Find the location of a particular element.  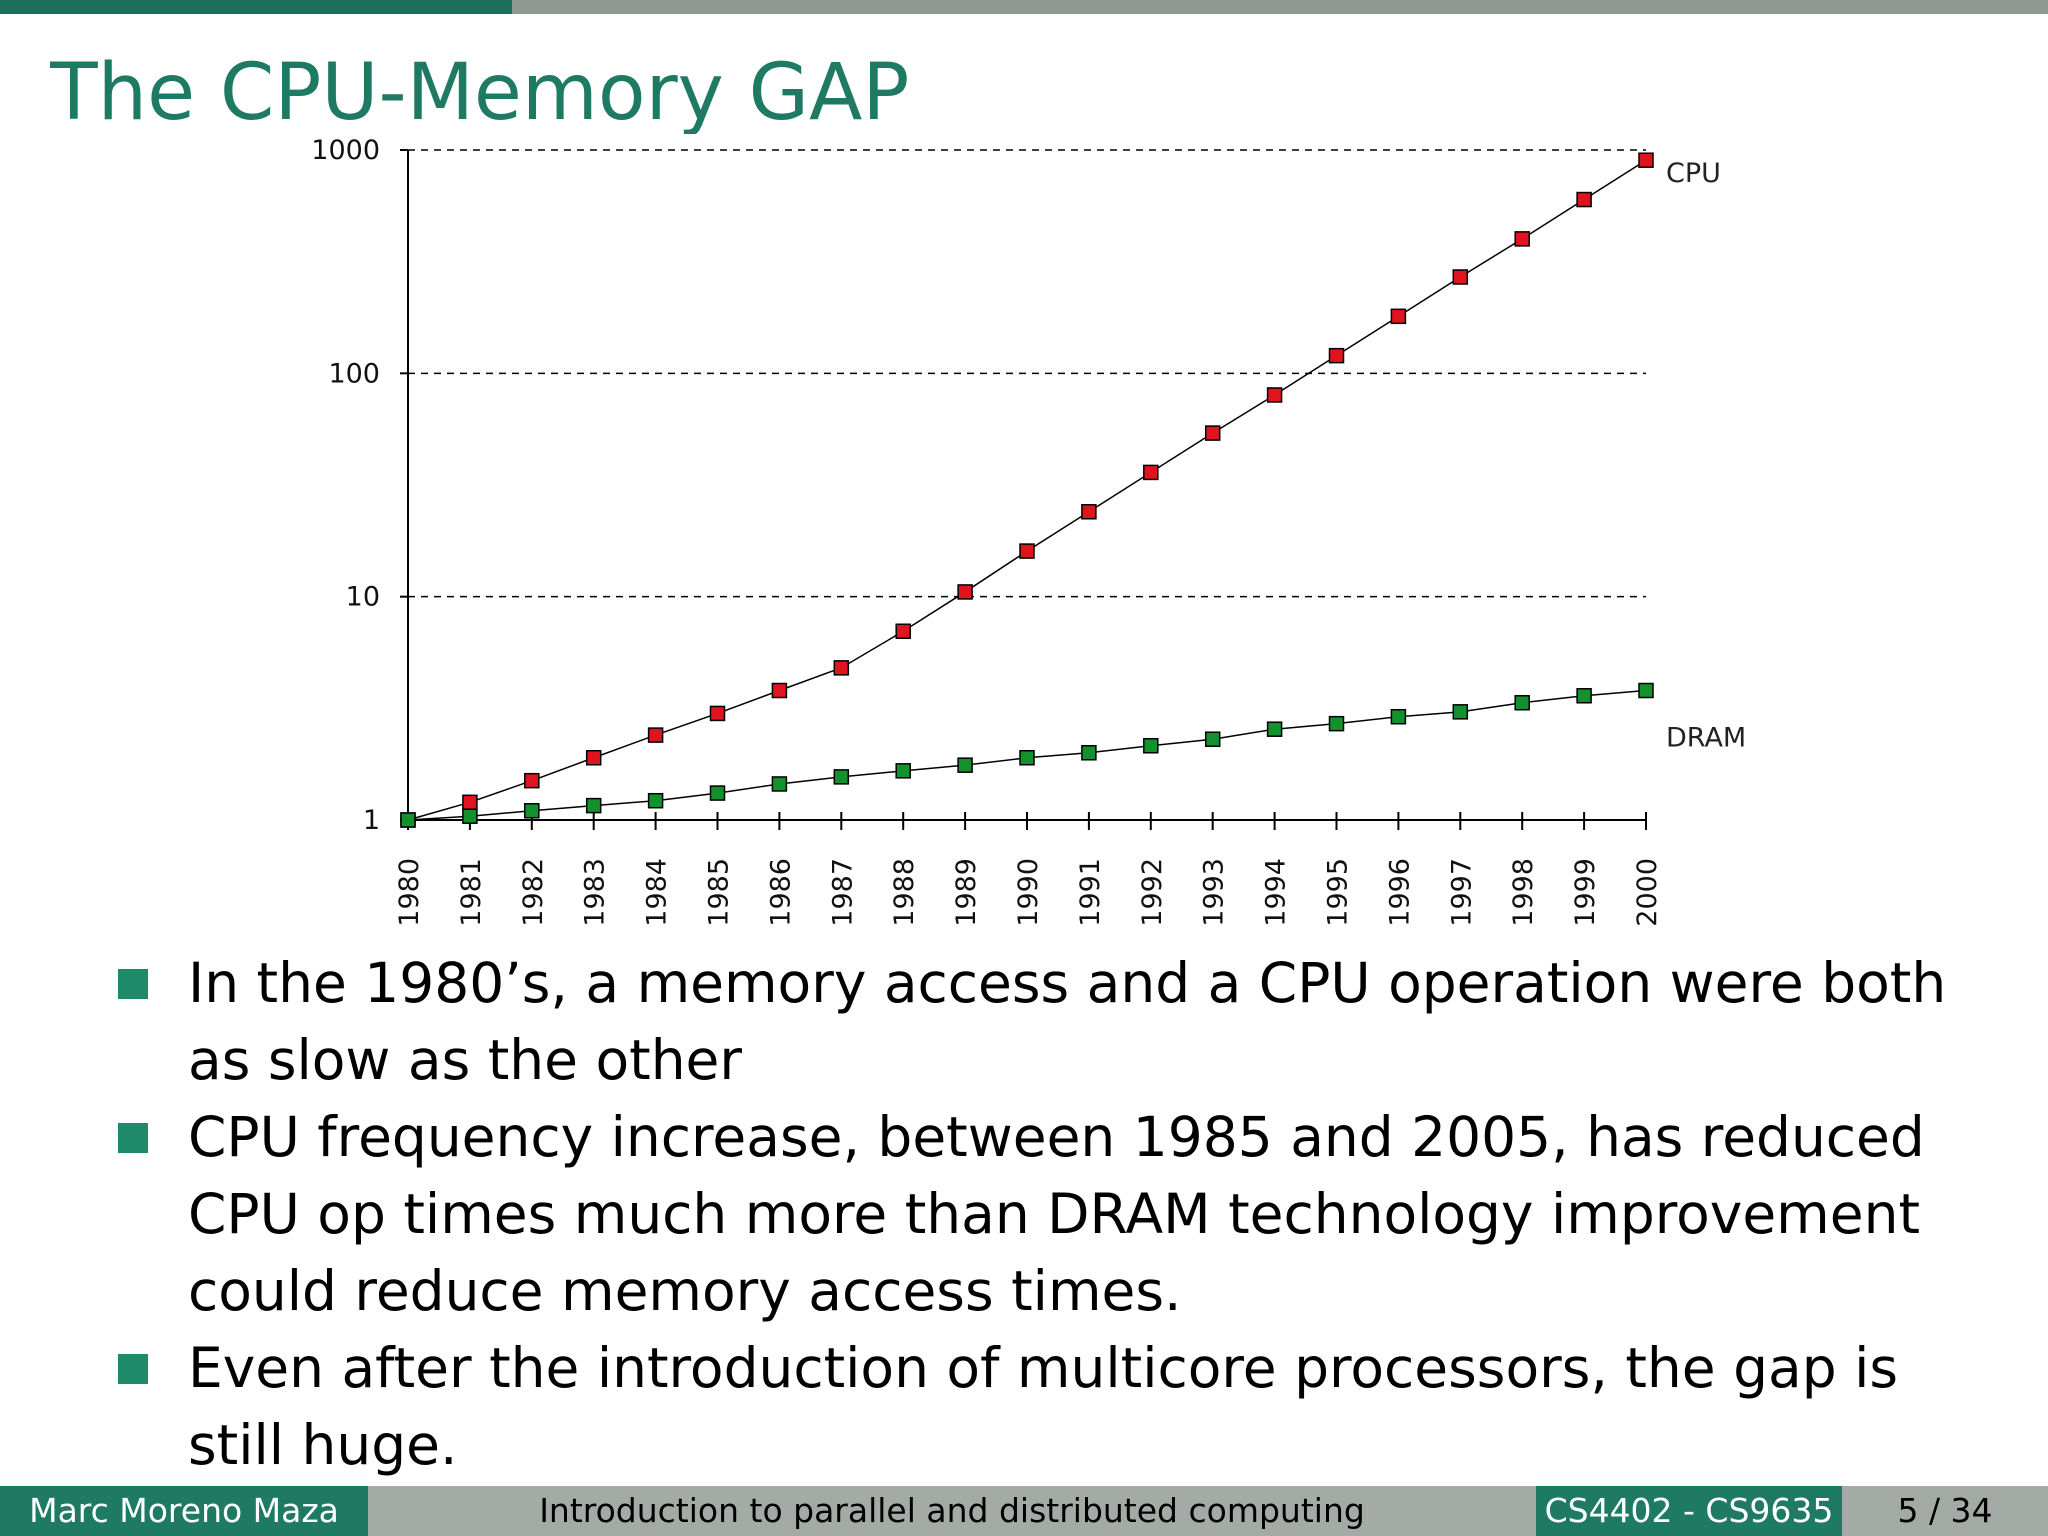

y-tick-label: 1000 is located at coordinates (345, 150).